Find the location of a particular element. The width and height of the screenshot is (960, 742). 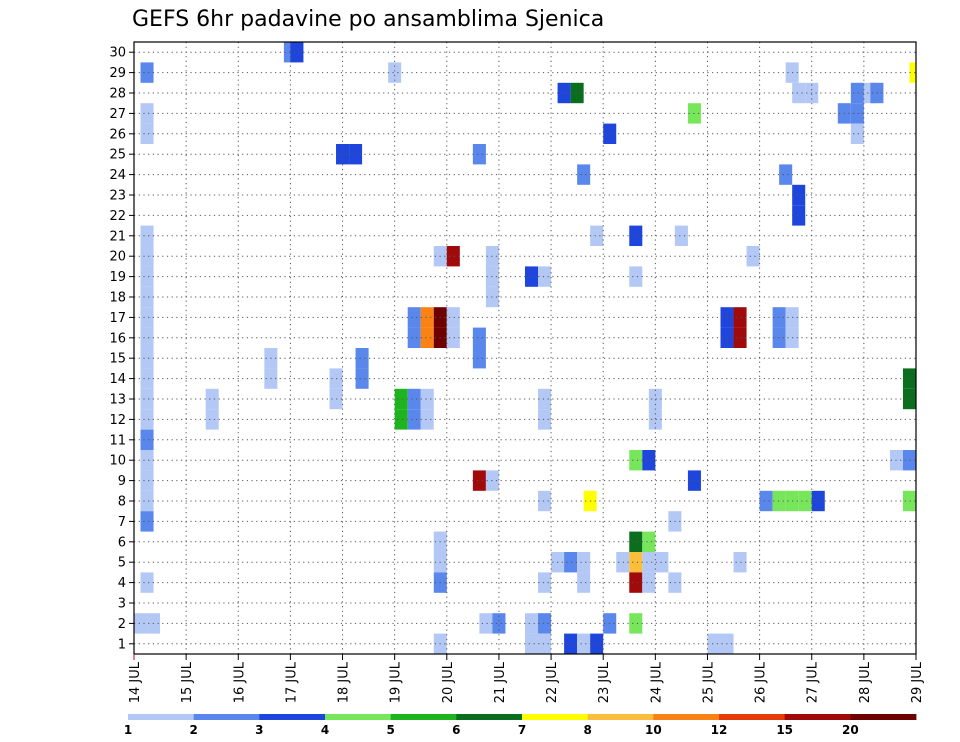

y-tick-label: 4 is located at coordinates (122, 583).